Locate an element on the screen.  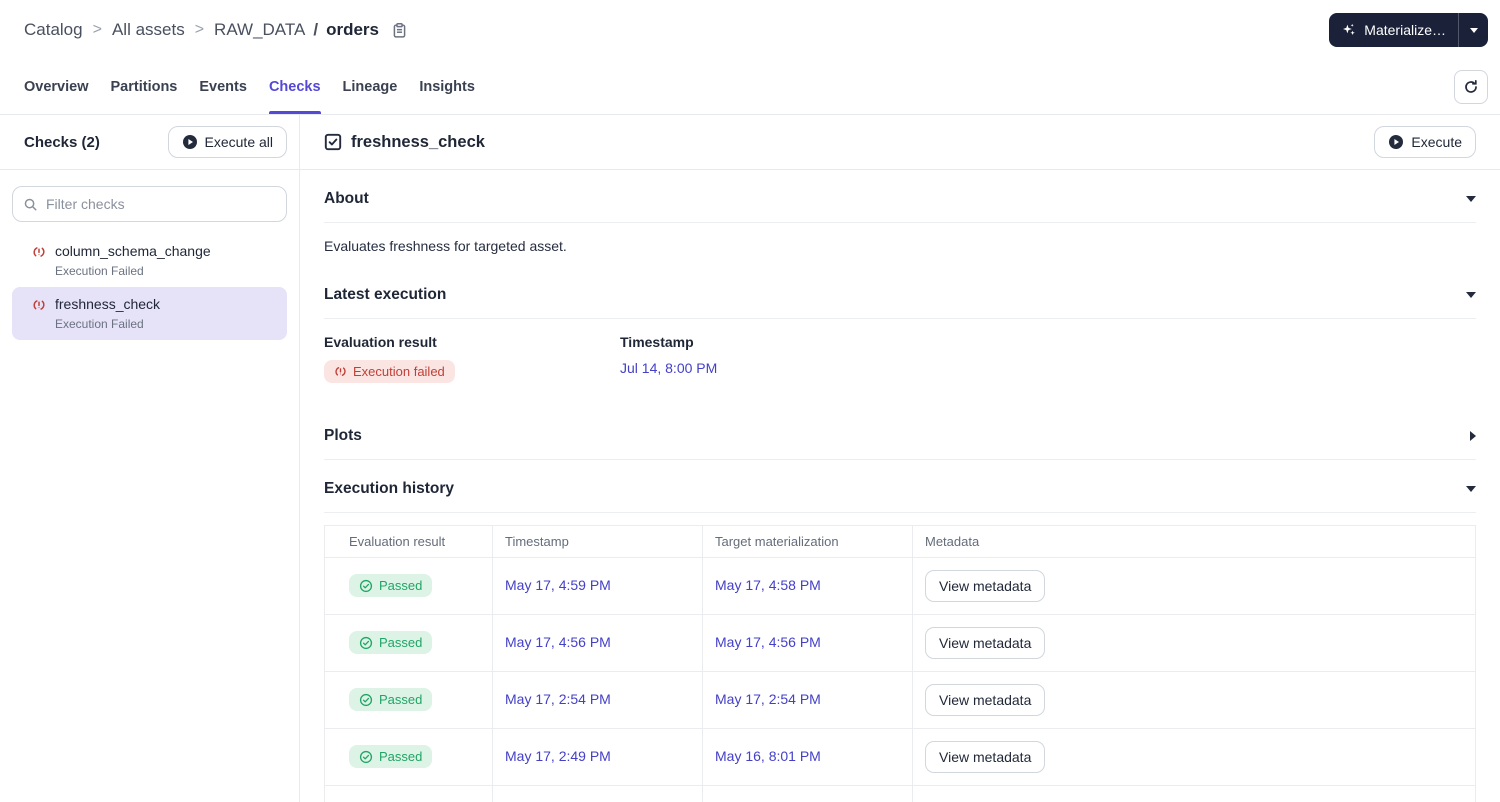
check-list-item-freshness-check: freshness_check Execution Failed is located at coordinates (149, 313).